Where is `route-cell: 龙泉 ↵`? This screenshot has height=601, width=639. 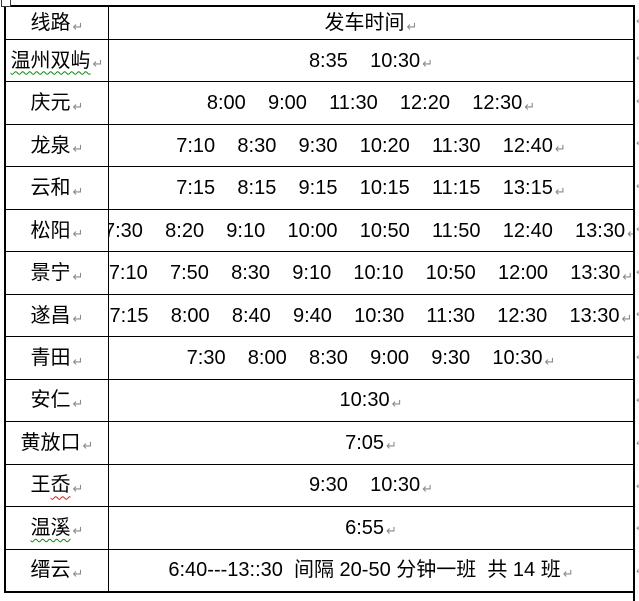 route-cell: 龙泉 ↵ is located at coordinates (57, 145).